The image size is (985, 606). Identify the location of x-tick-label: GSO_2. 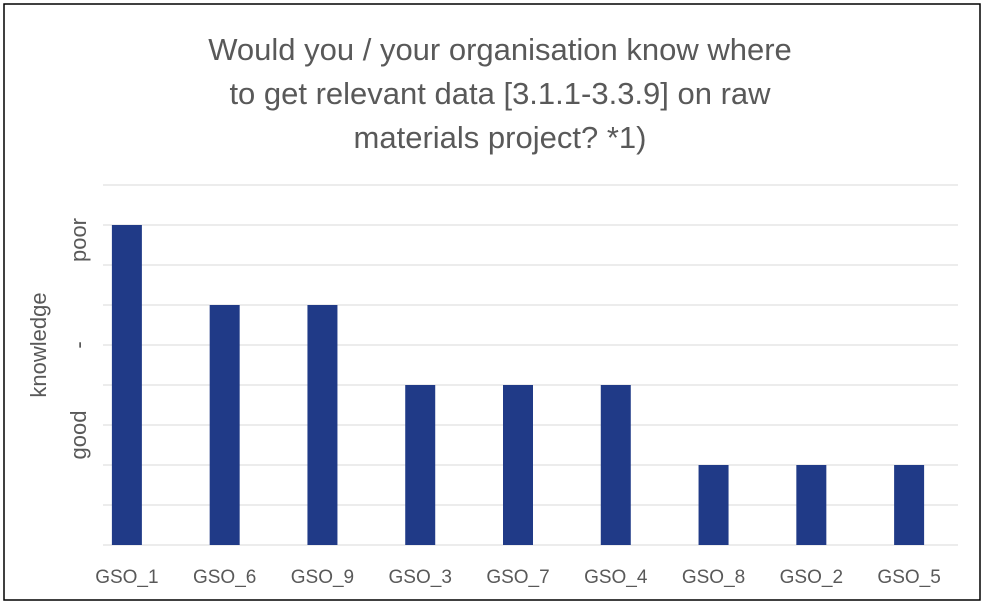
(811, 577).